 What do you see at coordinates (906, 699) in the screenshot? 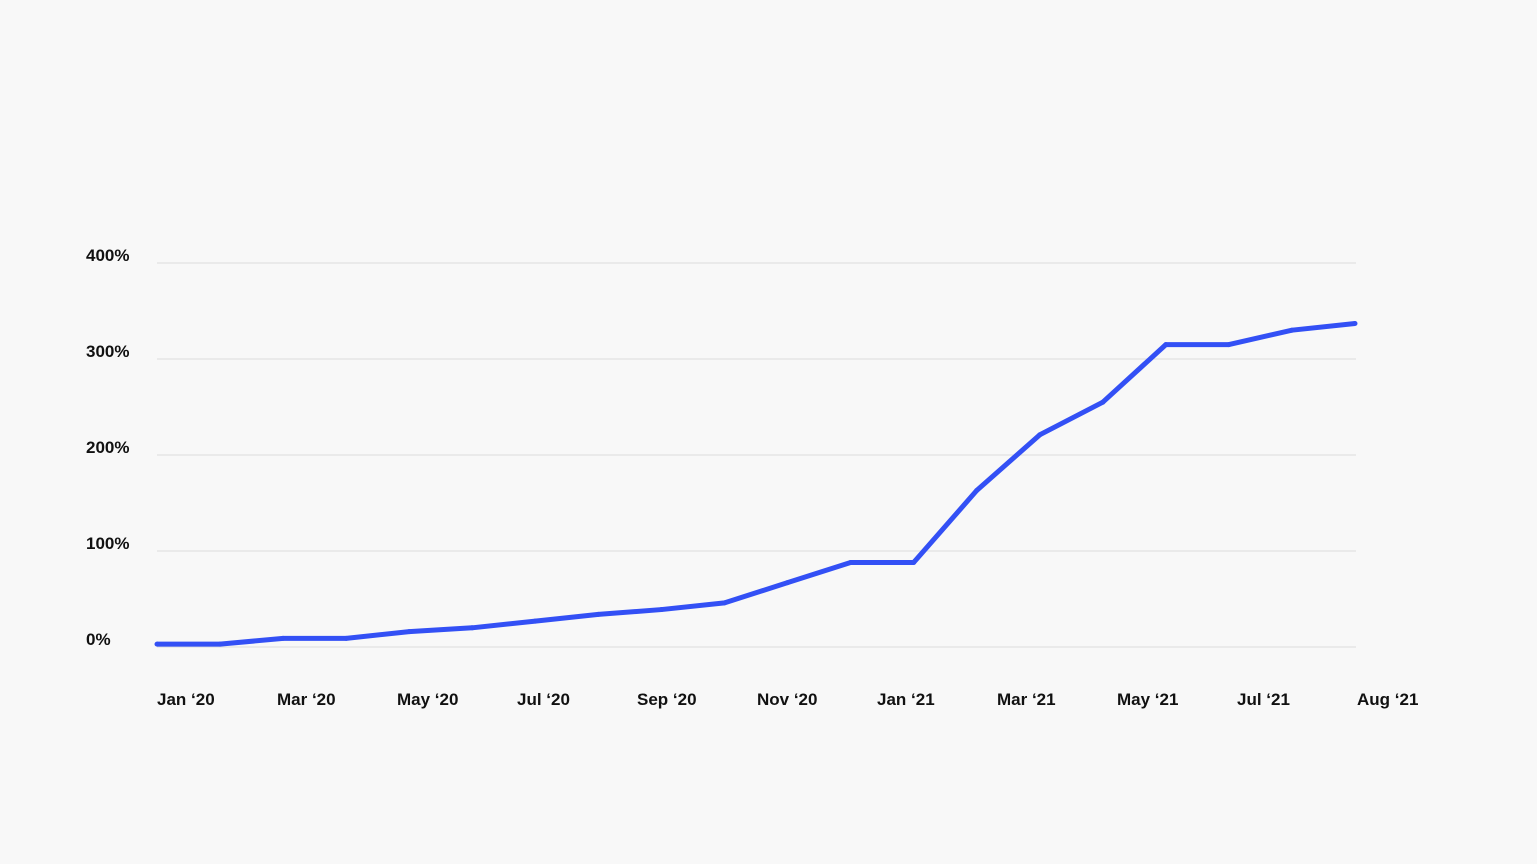
I see `x-tick-label: Jan ‘21` at bounding box center [906, 699].